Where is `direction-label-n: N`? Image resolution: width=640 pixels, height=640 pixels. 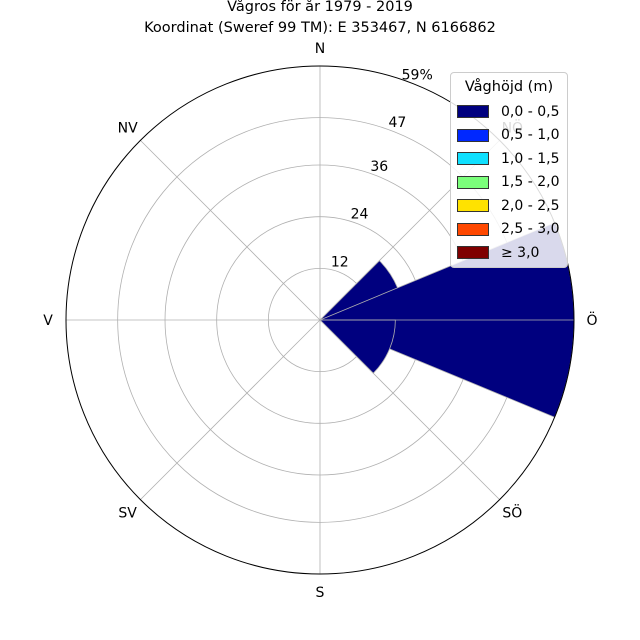
direction-label-n: N is located at coordinates (320, 49).